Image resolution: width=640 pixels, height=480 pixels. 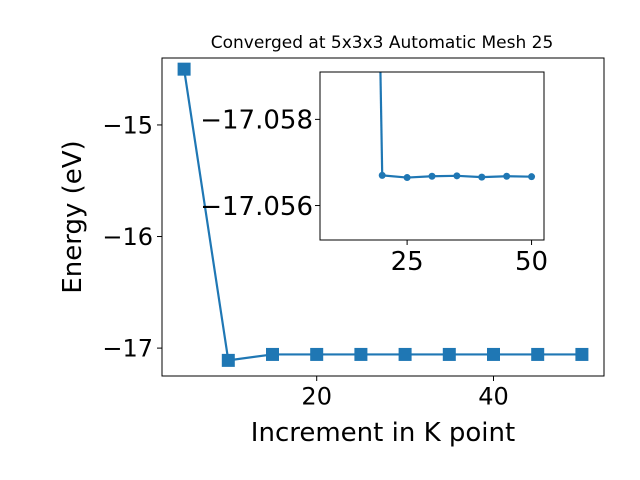 What do you see at coordinates (469, 258) in the screenshot?
I see `inset-x-ticks: 25 50` at bounding box center [469, 258].